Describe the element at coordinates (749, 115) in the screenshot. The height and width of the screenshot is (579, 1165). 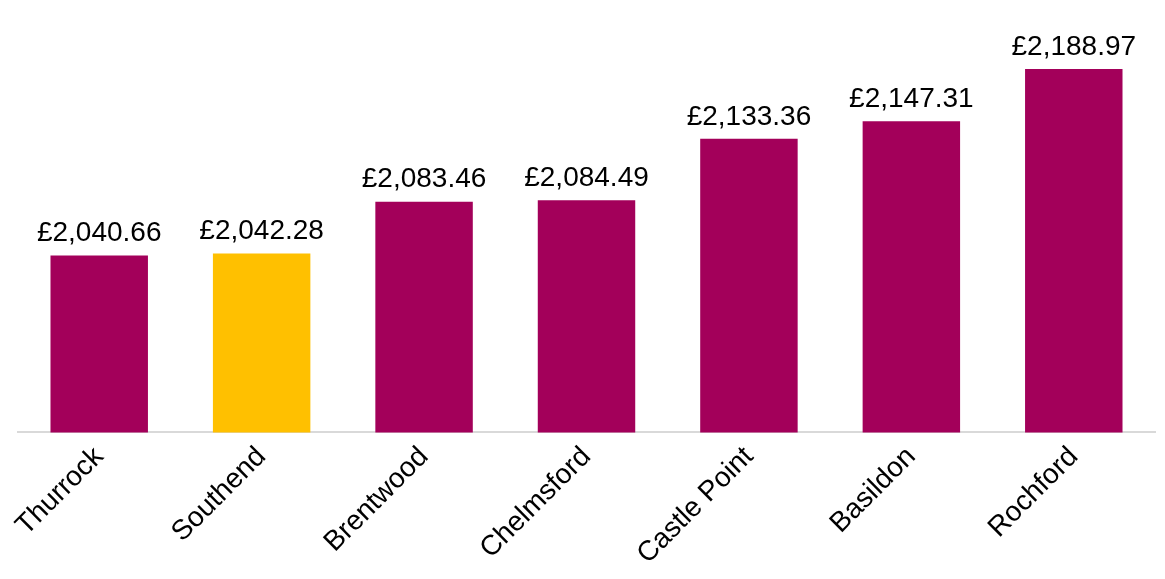
I see `data-label: £2,133.36` at that location.